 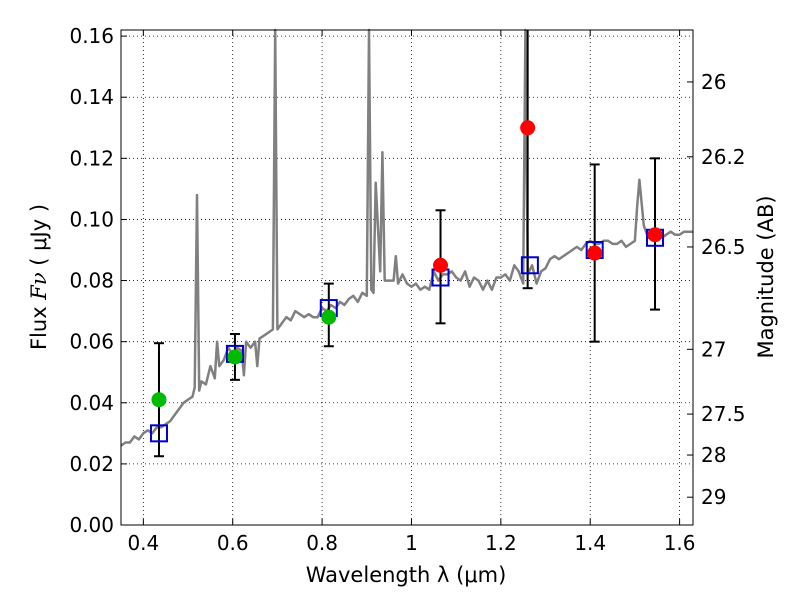 I want to click on right-axis-title: Magnitude (AB), so click(x=766, y=276).